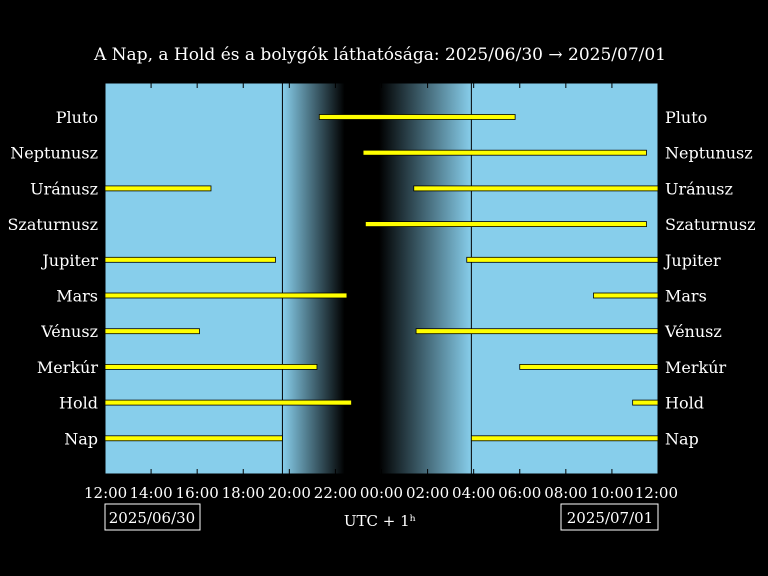  I want to click on body-label-right-venusz: Vénusz, so click(693, 331).